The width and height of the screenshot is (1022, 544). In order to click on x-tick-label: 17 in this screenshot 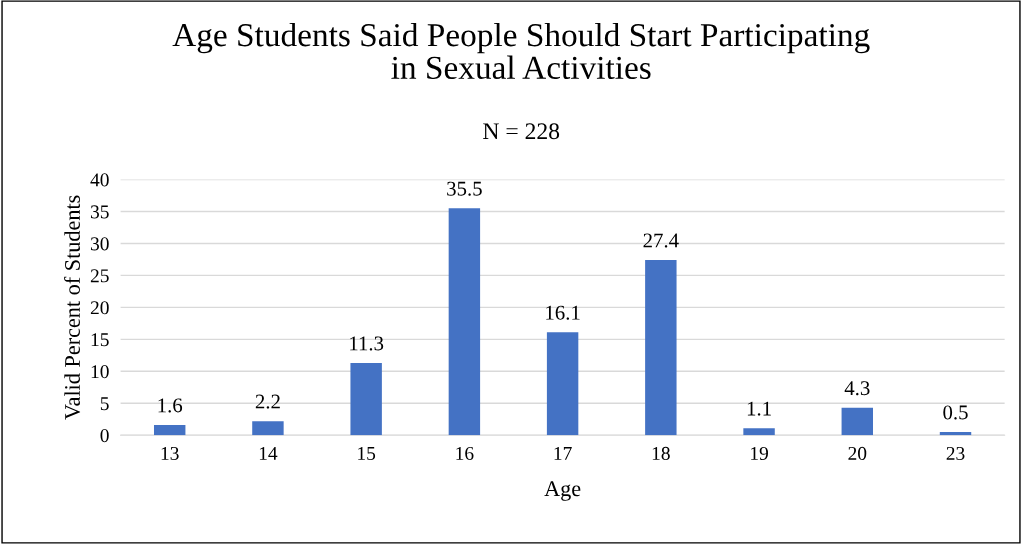, I will do `click(563, 453)`.